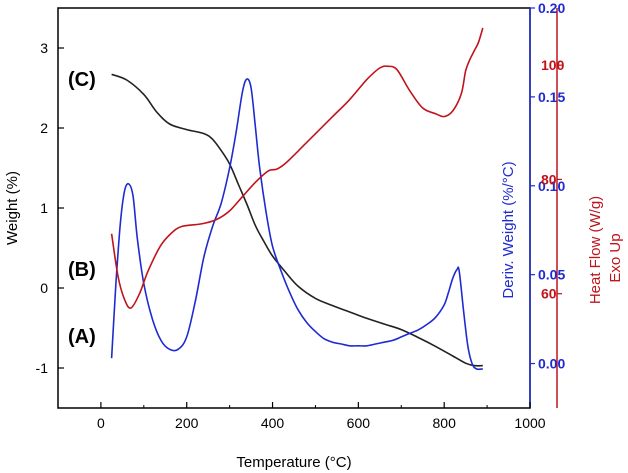  I want to click on left-axis-ticks: -1 0 1 2 3, so click(50, 208).